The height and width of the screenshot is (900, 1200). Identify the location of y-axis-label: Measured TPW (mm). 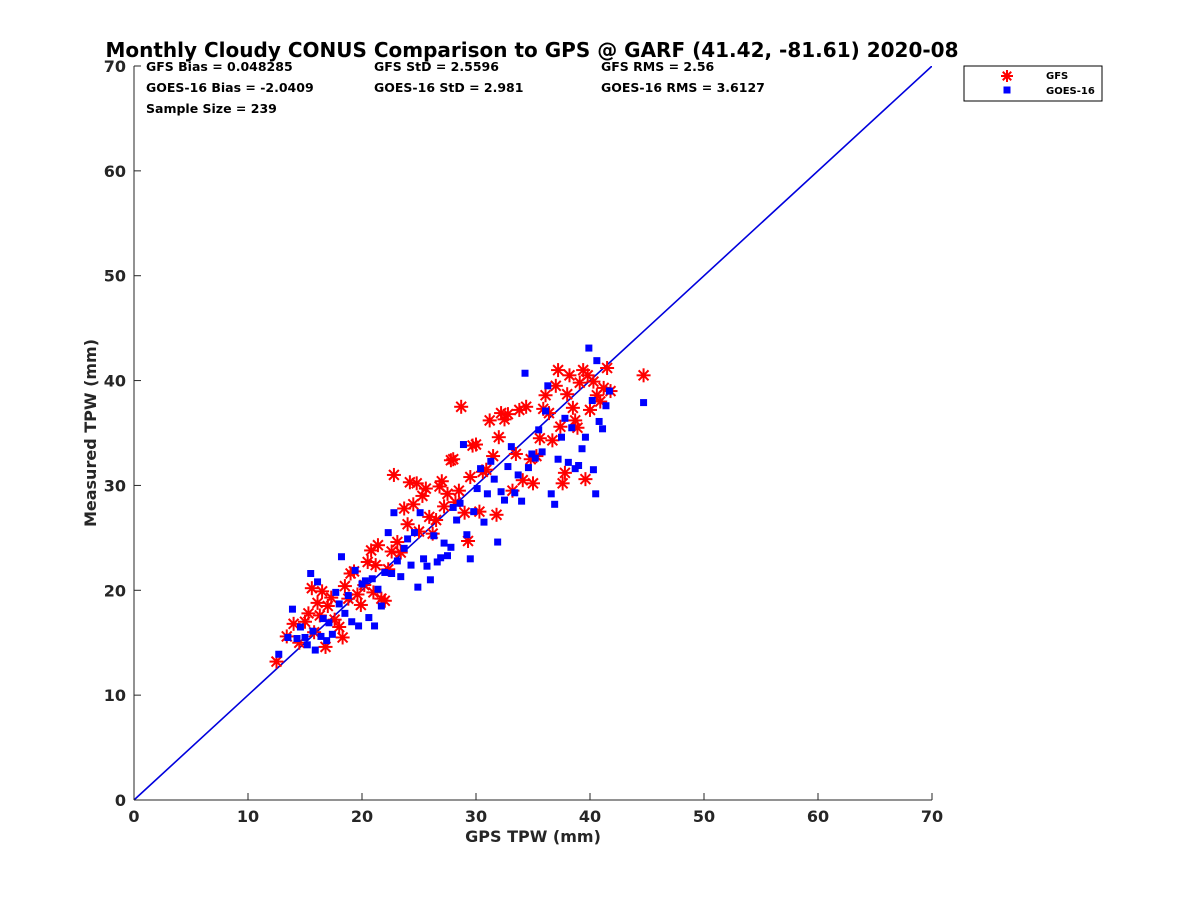
(90, 433).